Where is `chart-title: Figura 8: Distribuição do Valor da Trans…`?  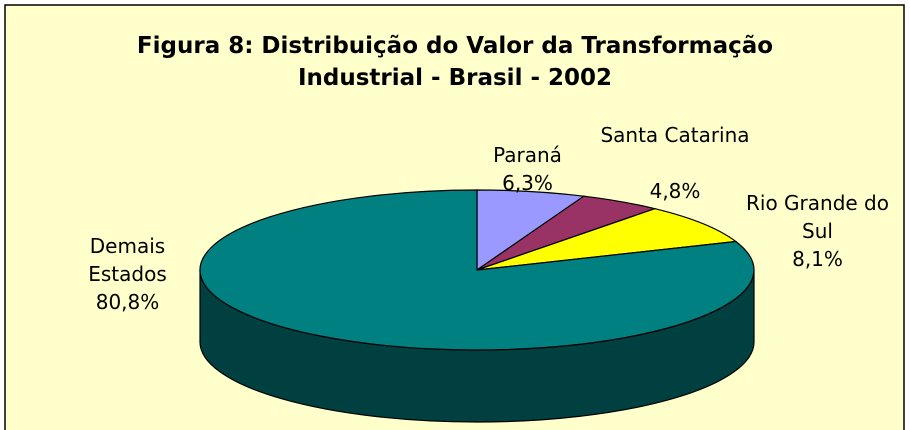
chart-title: Figura 8: Distribuição do Valor da Trans… is located at coordinates (455, 62).